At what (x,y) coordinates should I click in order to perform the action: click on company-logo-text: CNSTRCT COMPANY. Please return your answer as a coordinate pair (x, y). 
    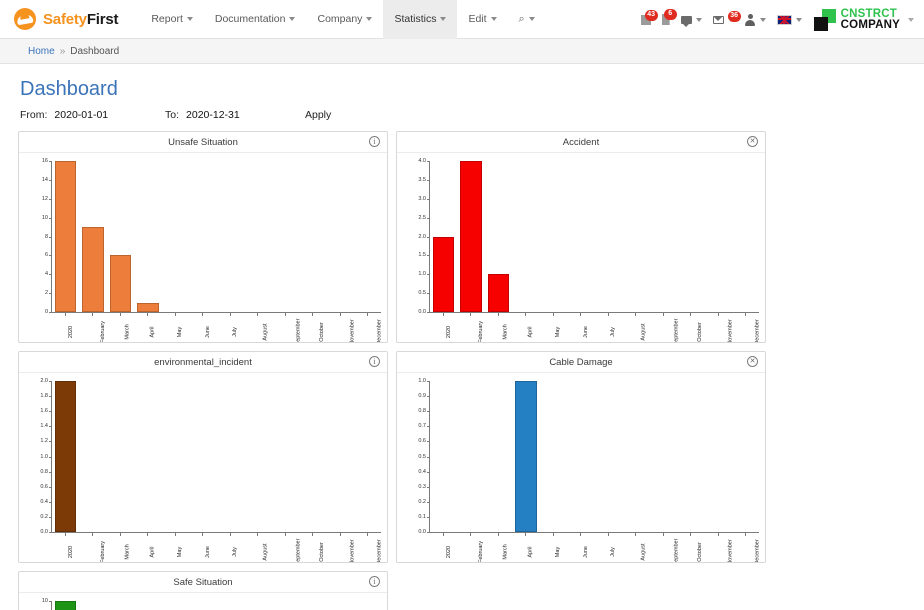
    Looking at the image, I should click on (870, 19).